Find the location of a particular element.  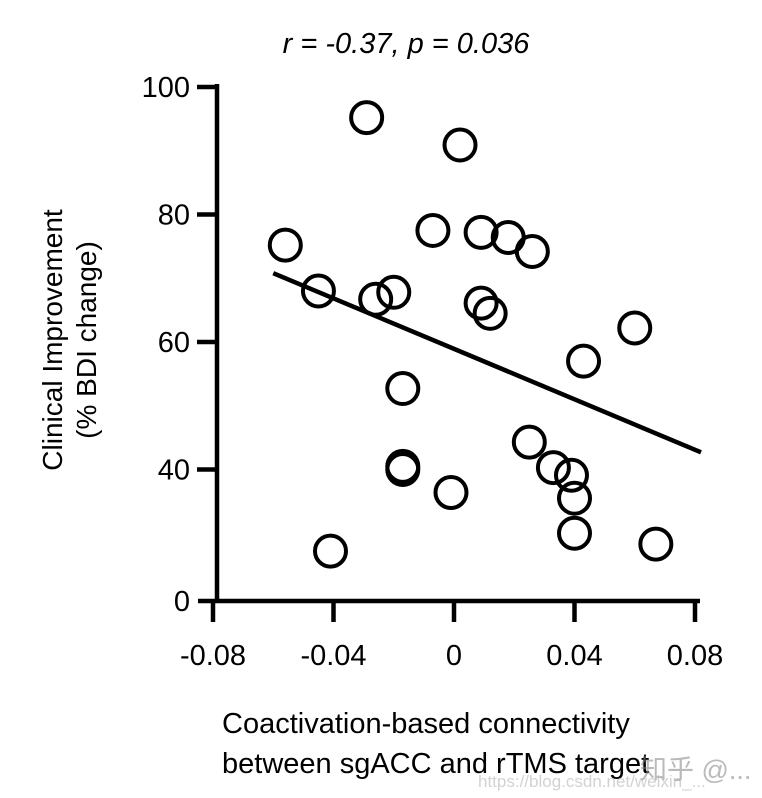

x-tick-label: -0.04 is located at coordinates (333, 656).